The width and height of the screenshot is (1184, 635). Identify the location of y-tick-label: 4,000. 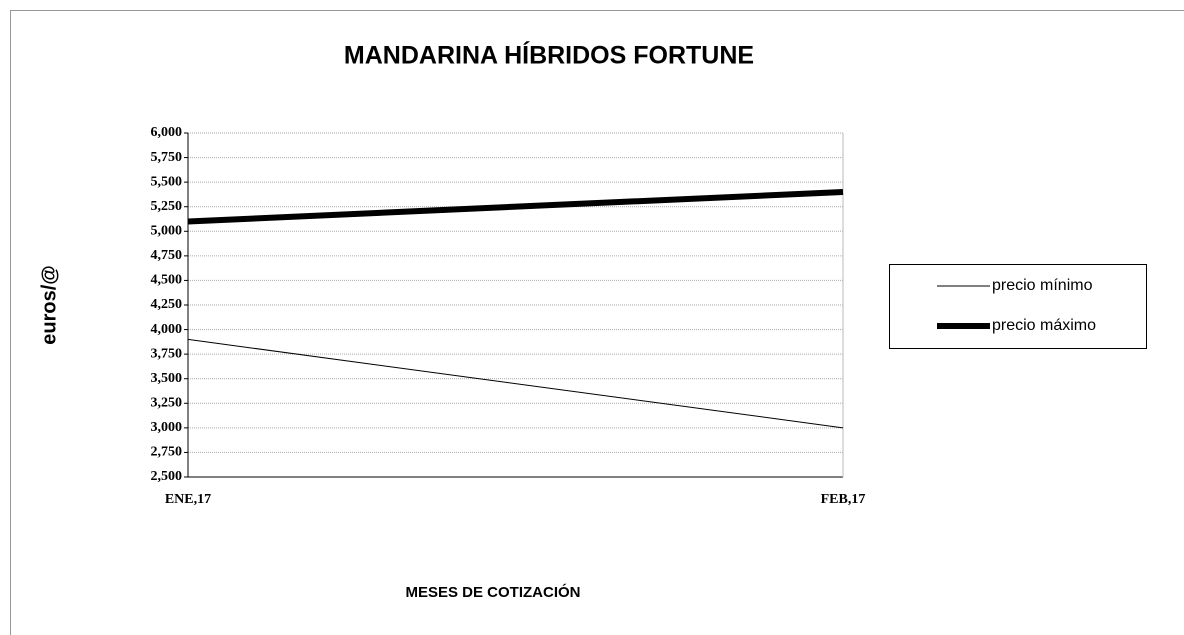
(167, 329).